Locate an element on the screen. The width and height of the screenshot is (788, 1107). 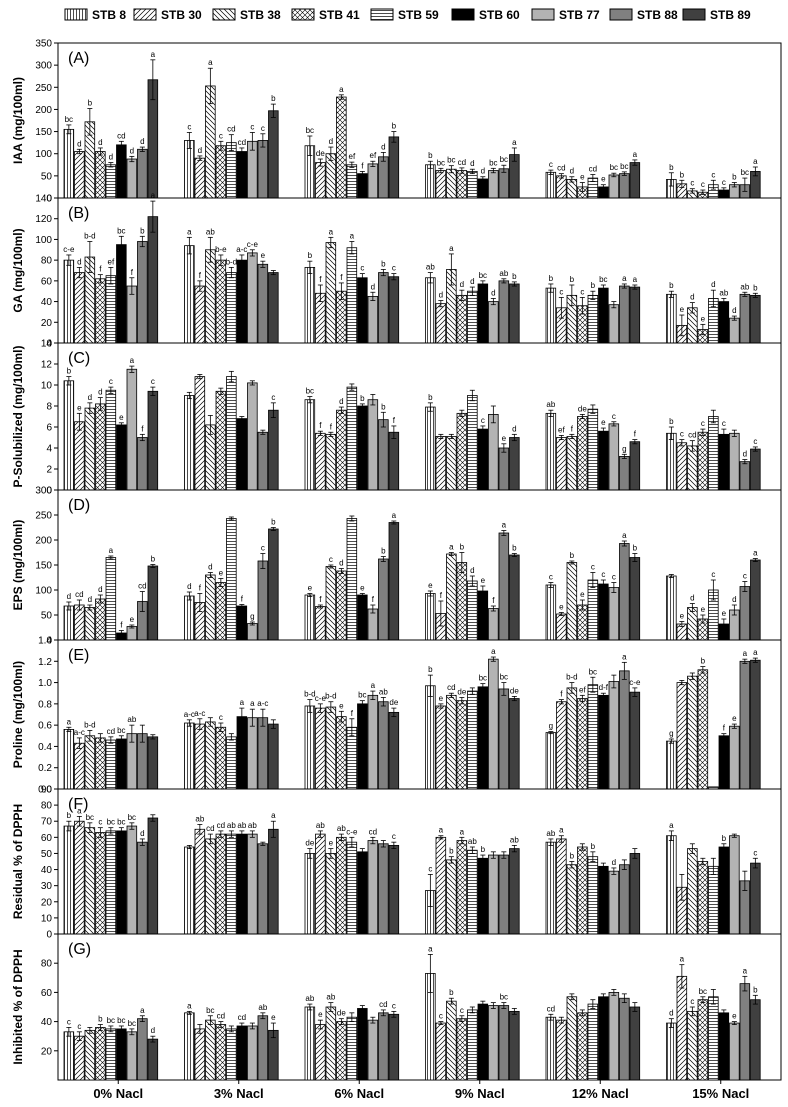
y-tick-label: 0.6 is located at coordinates (45, 726).